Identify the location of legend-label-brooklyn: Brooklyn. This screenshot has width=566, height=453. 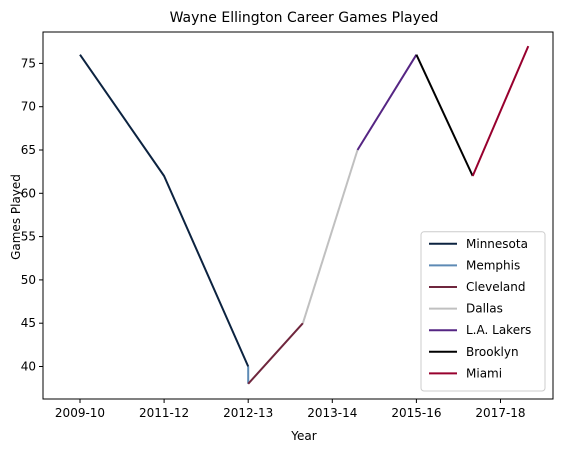
(492, 352).